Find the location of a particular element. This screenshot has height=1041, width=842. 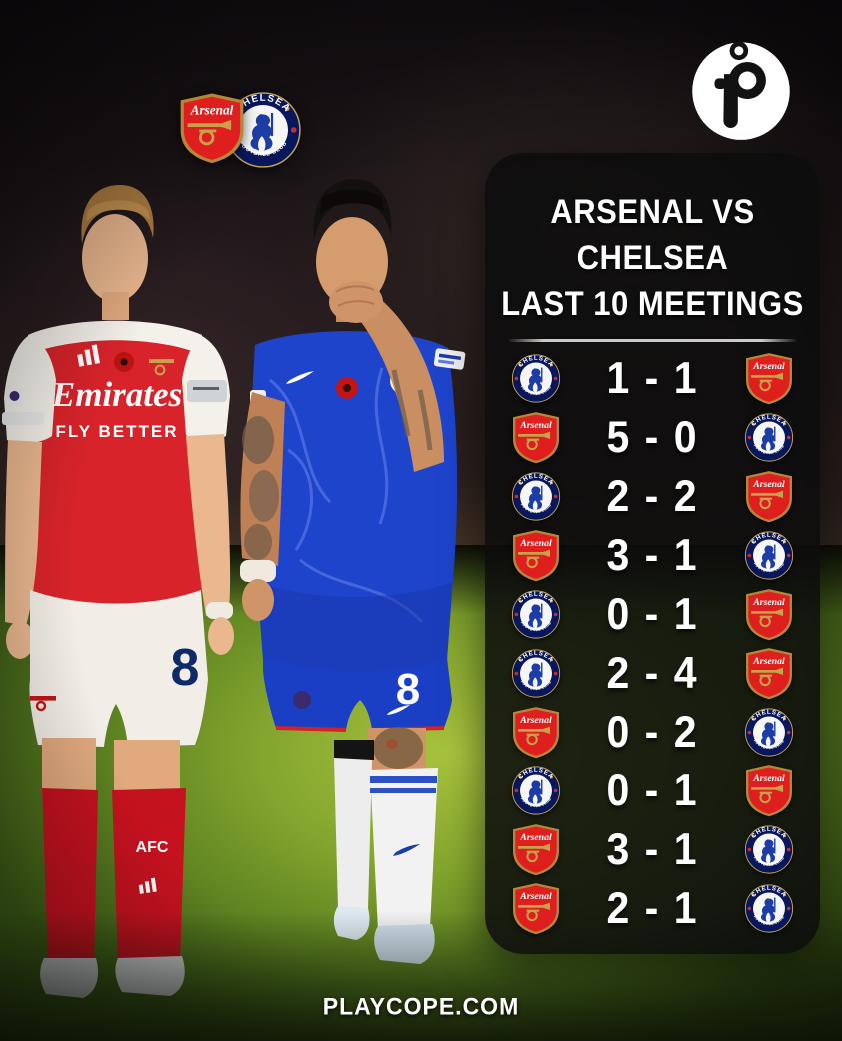

watermark-text: PLAYCOPE.COM is located at coordinates (421, 1006).